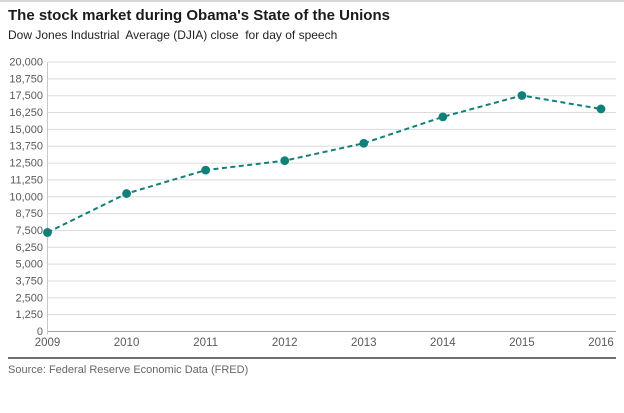  Describe the element at coordinates (443, 343) in the screenshot. I see `x-axis-tick-label: 2014` at that location.